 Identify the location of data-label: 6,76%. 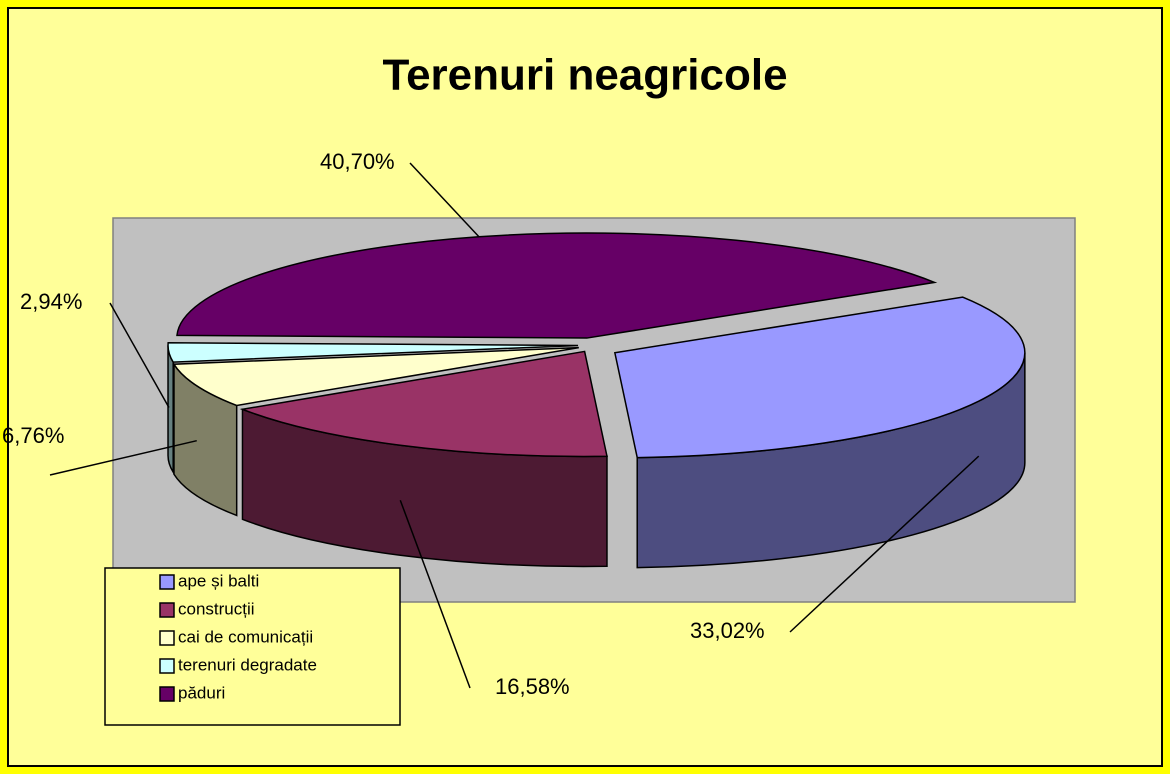
(33, 435).